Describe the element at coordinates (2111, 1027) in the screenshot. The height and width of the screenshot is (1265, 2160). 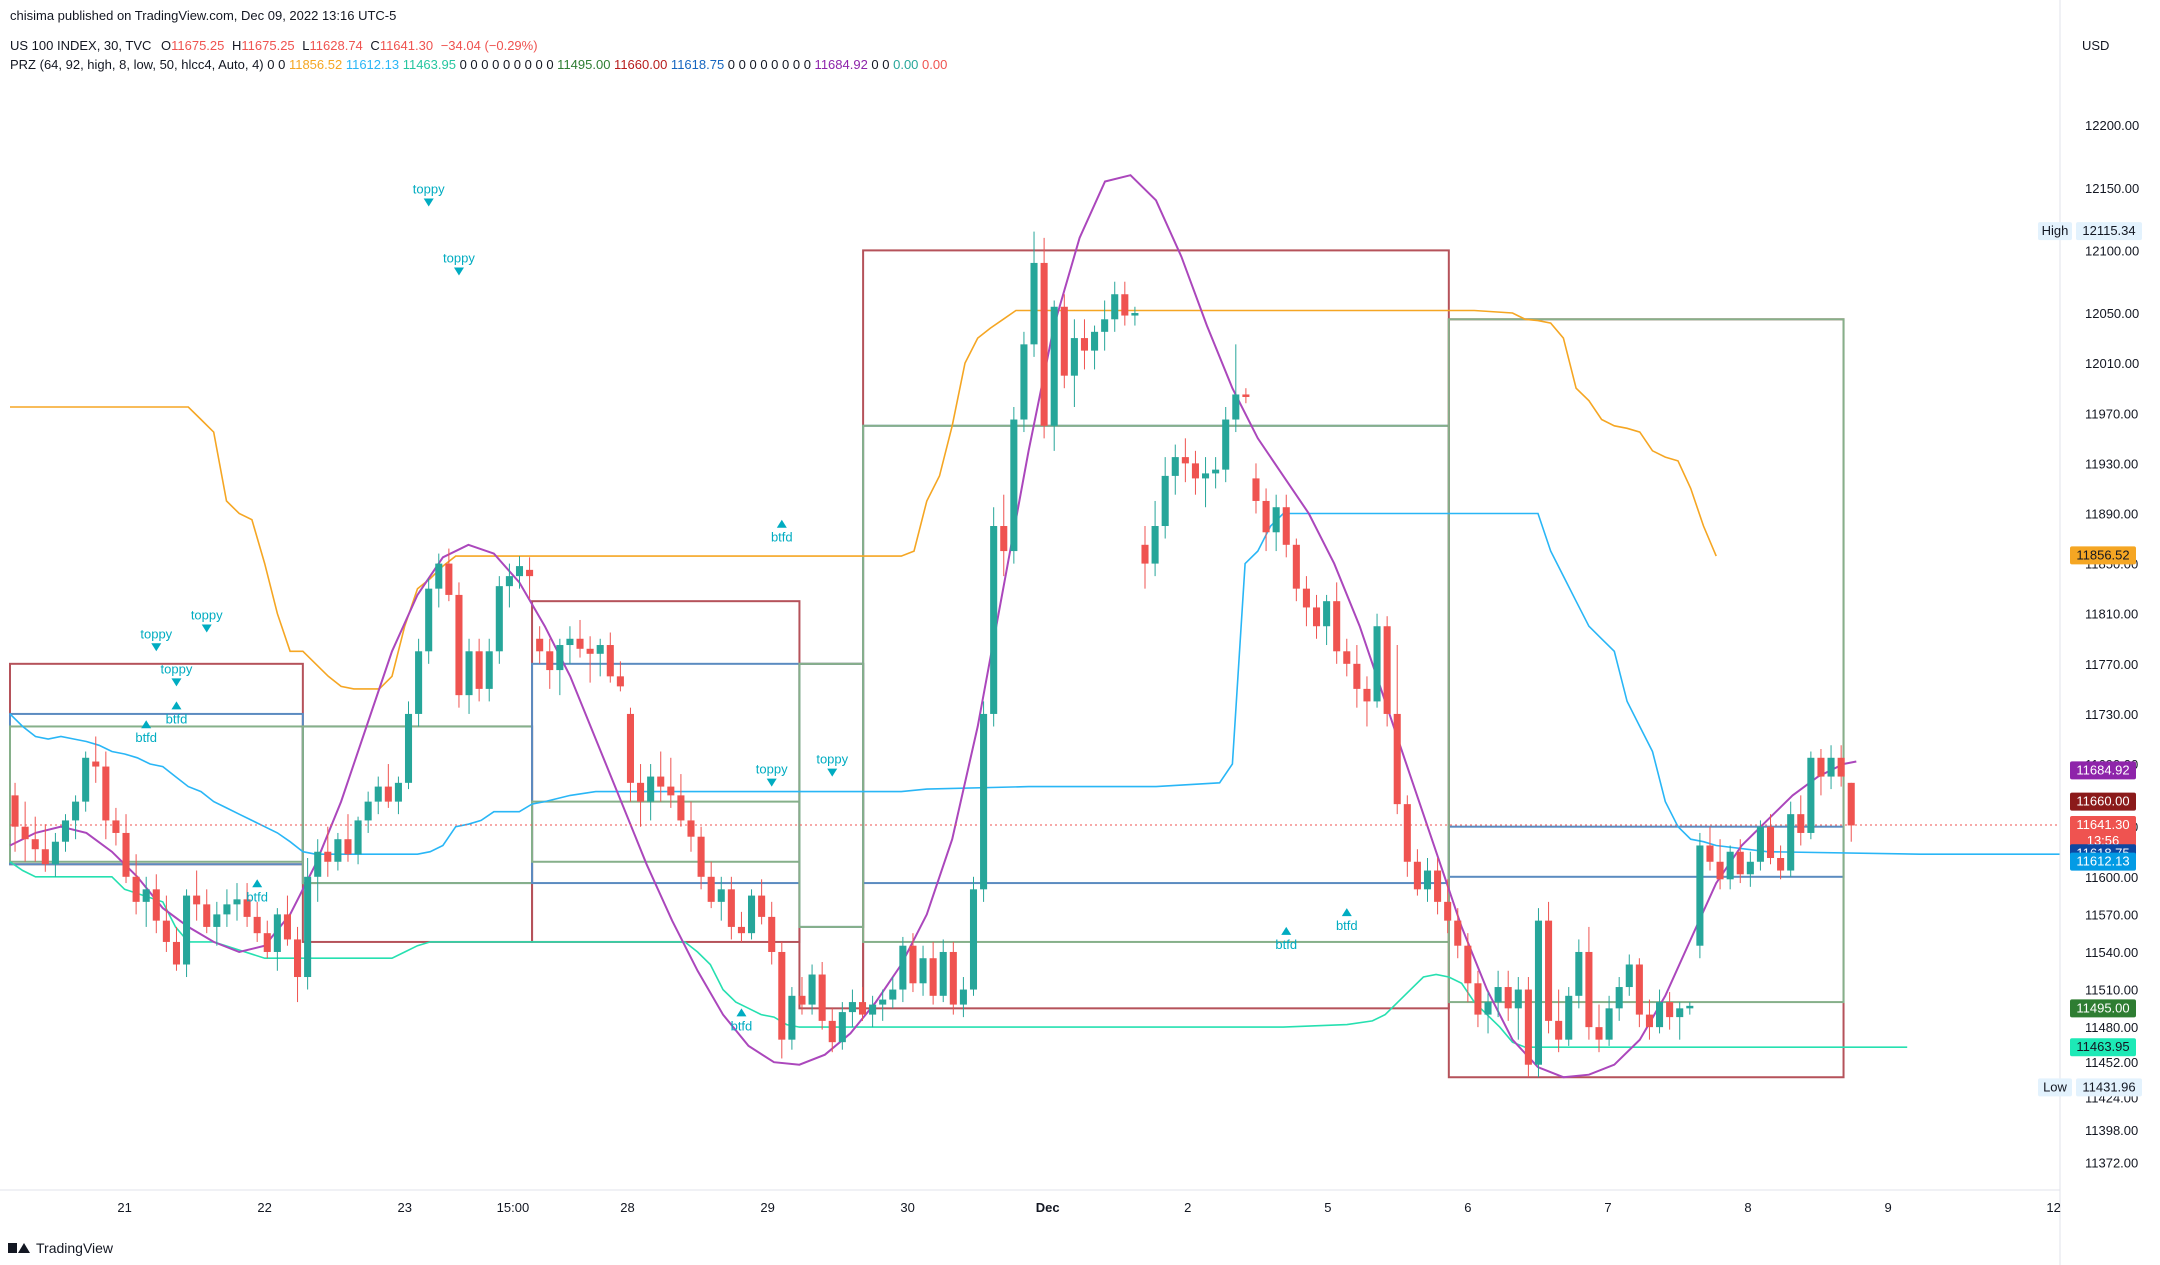
I see `price-tick-label: 11480.00` at that location.